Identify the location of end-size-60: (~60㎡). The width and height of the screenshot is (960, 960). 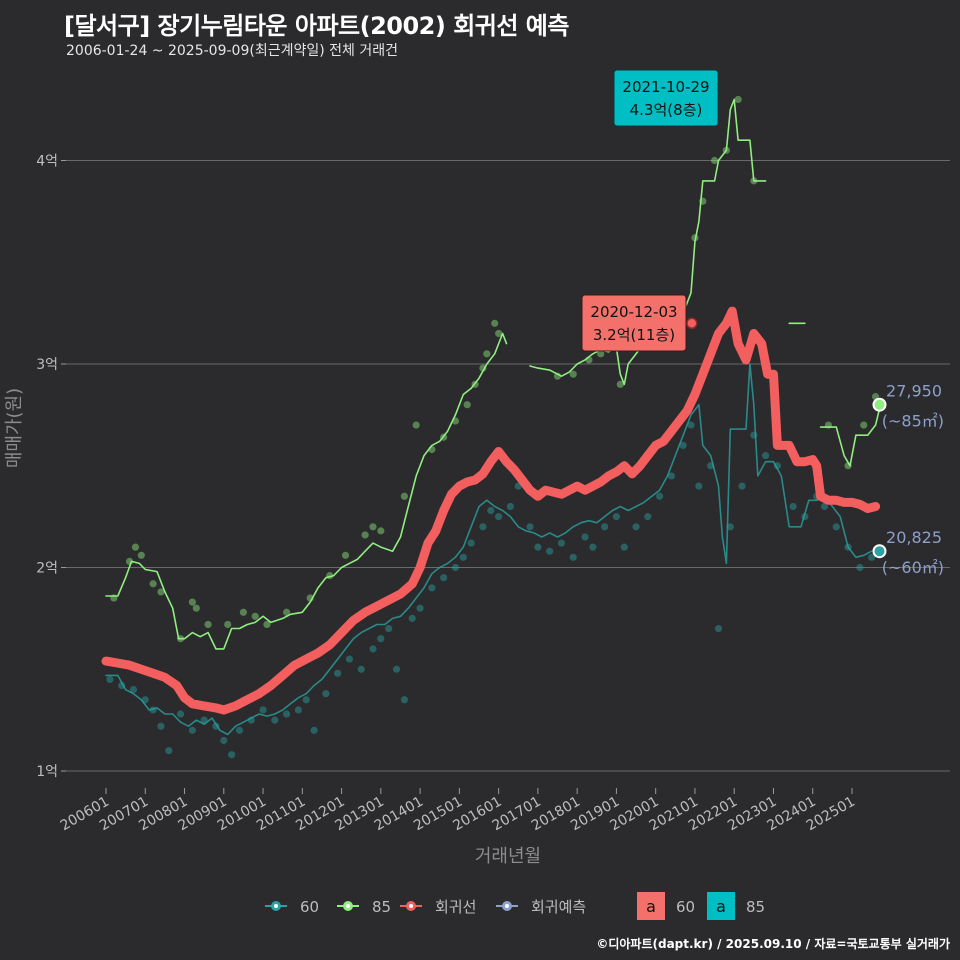
(913, 567).